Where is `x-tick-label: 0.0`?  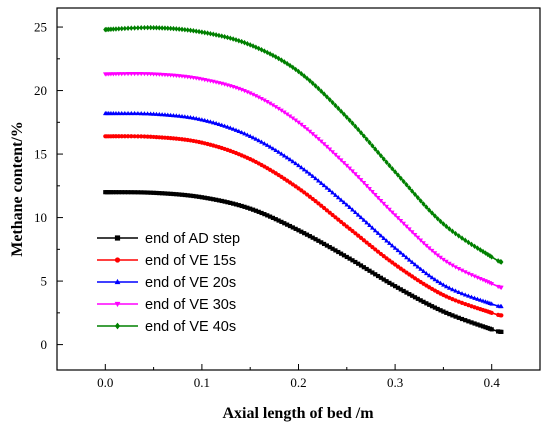 x-tick-label: 0.0 is located at coordinates (105, 382).